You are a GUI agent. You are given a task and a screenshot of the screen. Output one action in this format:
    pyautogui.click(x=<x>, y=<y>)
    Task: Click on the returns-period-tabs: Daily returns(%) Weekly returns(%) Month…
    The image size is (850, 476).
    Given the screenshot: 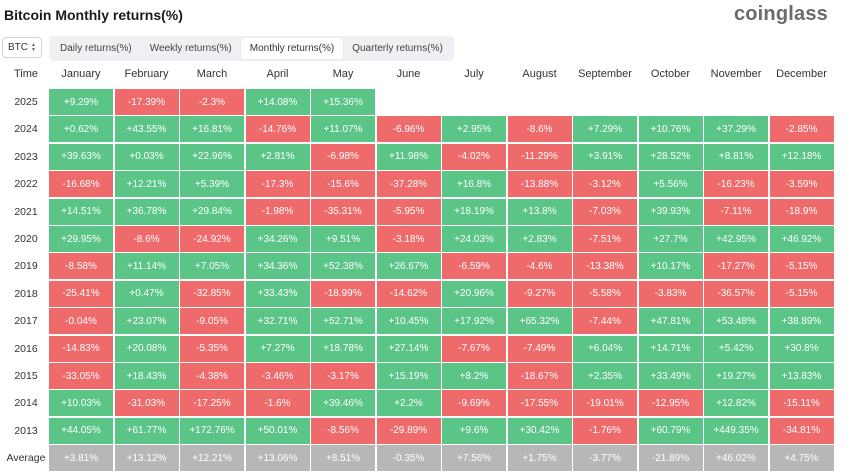 What is the action you would take?
    pyautogui.click(x=251, y=48)
    